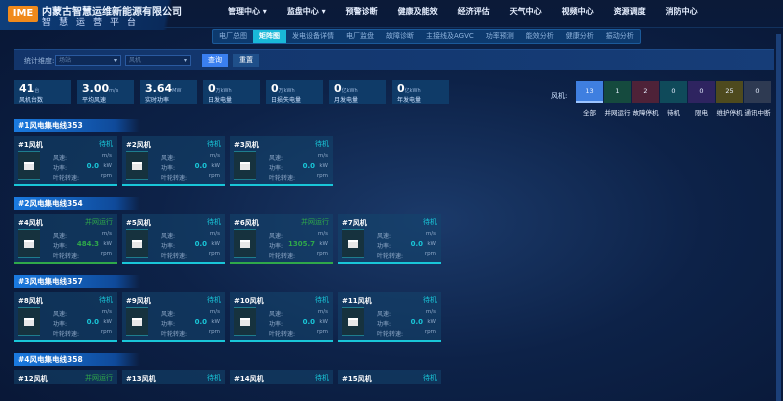 This screenshot has height=401, width=783. Describe the element at coordinates (220, 100) in the screenshot. I see `stat-label: 日发电量` at that location.